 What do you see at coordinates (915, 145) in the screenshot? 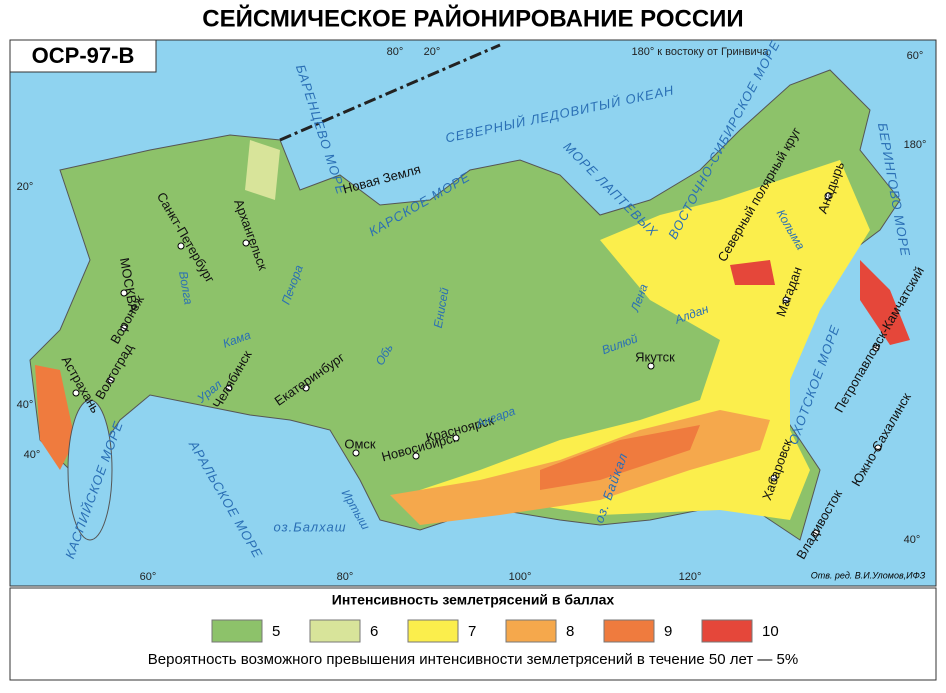
I see `degree-label: 180°` at bounding box center [915, 145].